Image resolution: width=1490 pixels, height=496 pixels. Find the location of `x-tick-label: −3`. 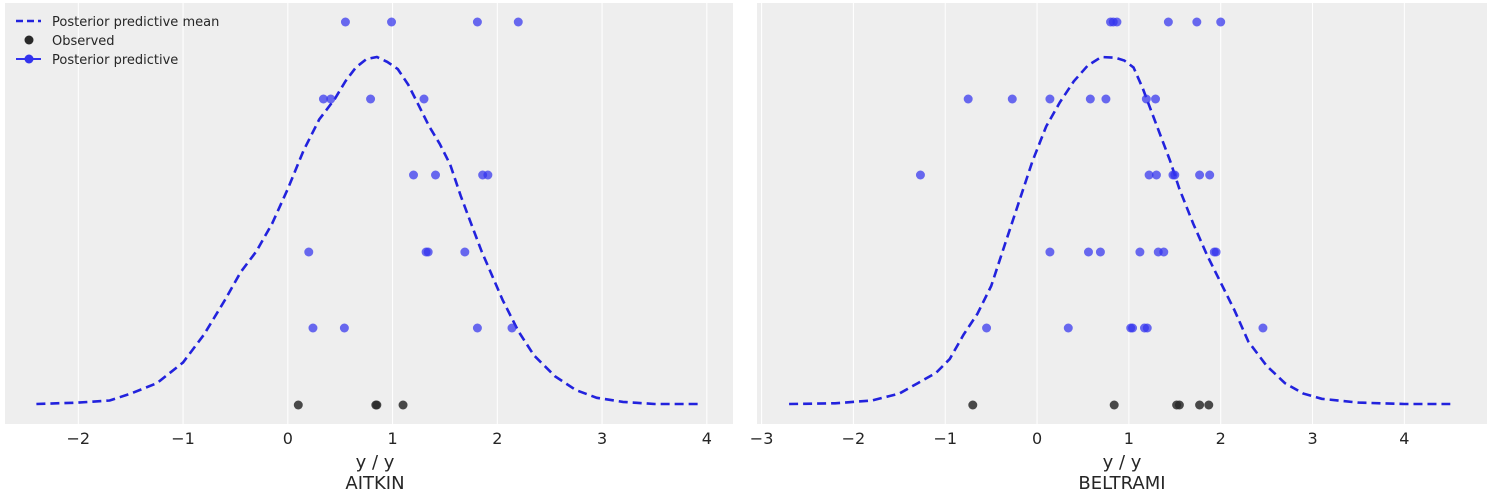

x-tick-label: −3 is located at coordinates (762, 438).